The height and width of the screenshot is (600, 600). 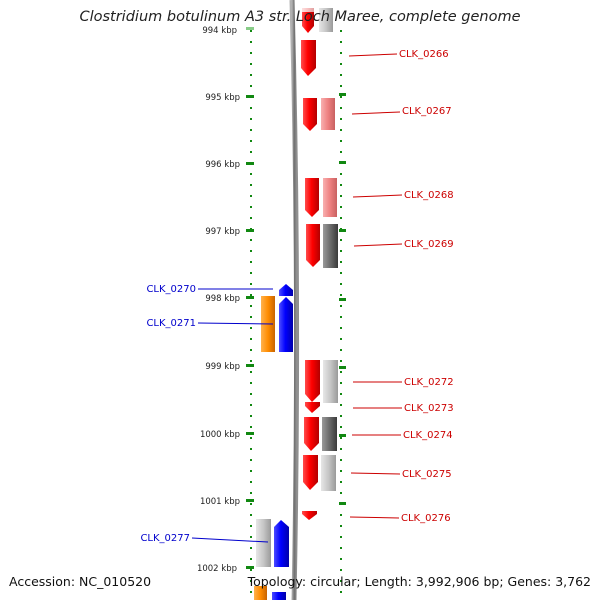 I want to click on right-ticks, so click(x=342, y=299).